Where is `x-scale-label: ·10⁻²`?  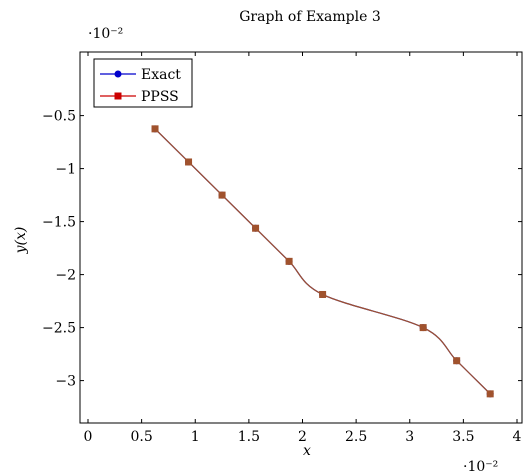 x-scale-label: ·10⁻² is located at coordinates (480, 467).